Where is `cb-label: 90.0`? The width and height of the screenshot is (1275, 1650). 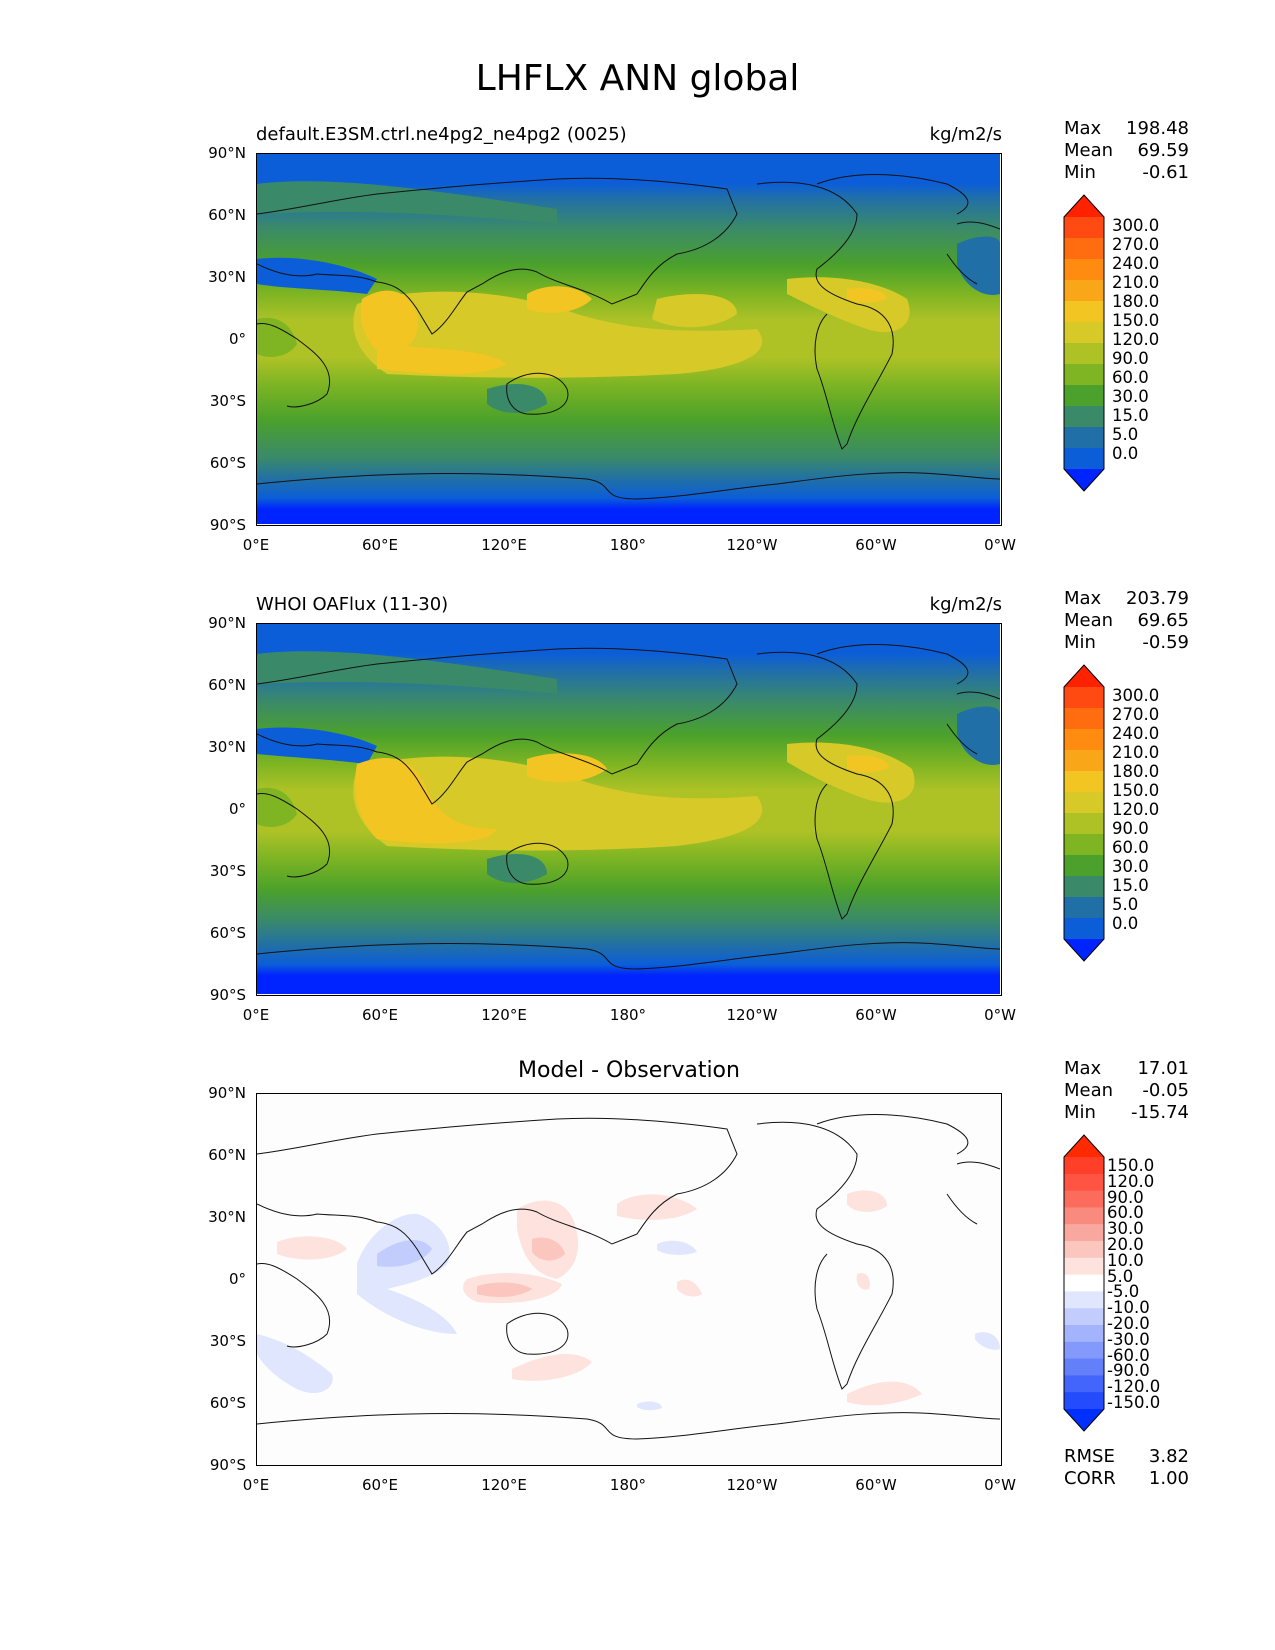 cb-label: 90.0 is located at coordinates (1125, 1197).